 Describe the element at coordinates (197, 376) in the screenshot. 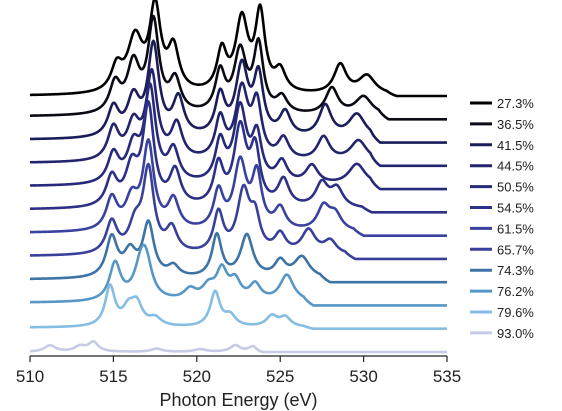

I see `x-tick-label: 520` at that location.